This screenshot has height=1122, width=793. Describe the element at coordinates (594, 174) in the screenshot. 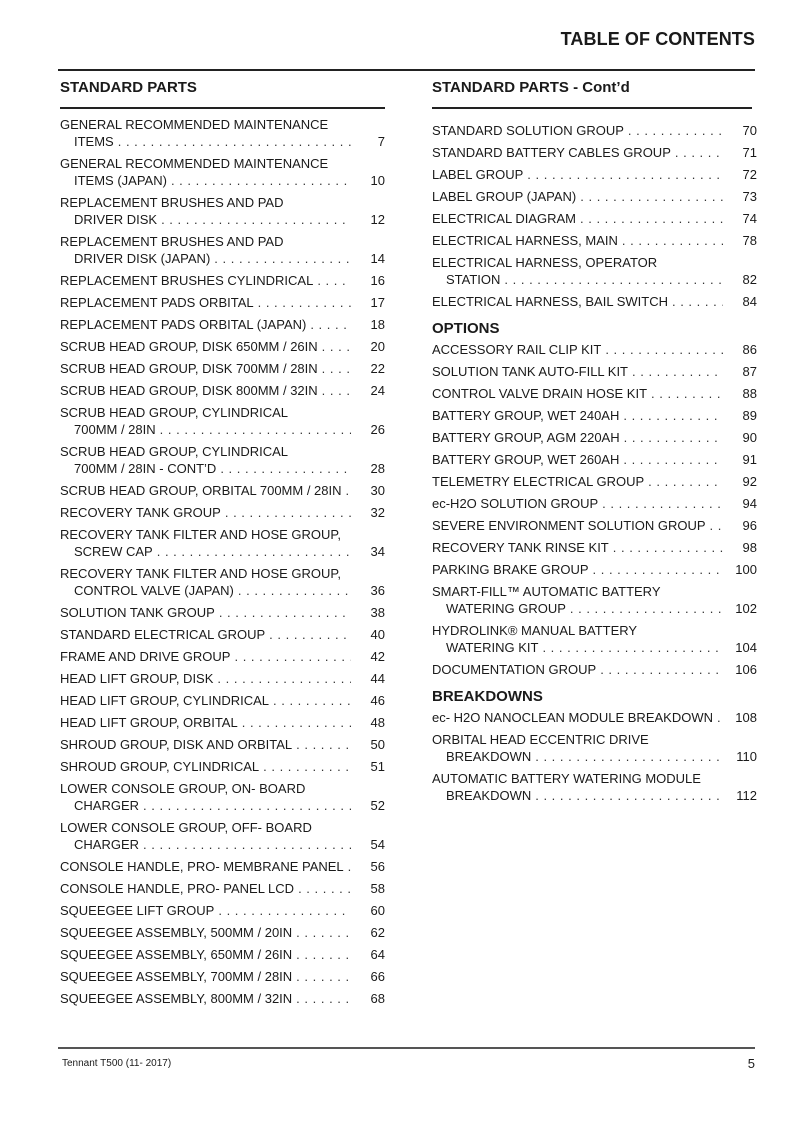

I see `toc-entry: LABEL GROUP 72` at that location.